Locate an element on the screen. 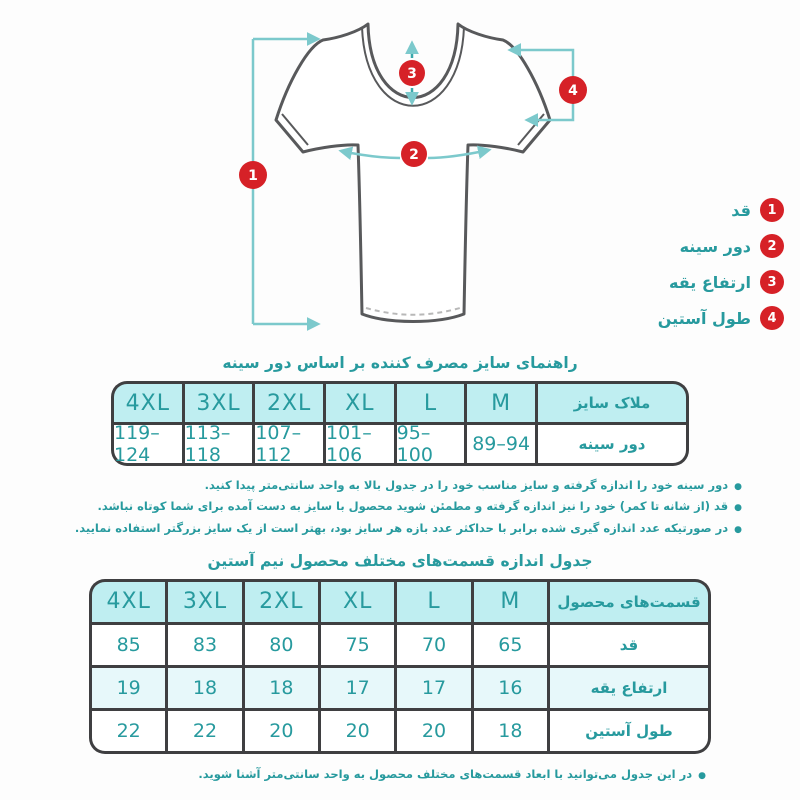  svg-text: 3 is located at coordinates (412, 74).